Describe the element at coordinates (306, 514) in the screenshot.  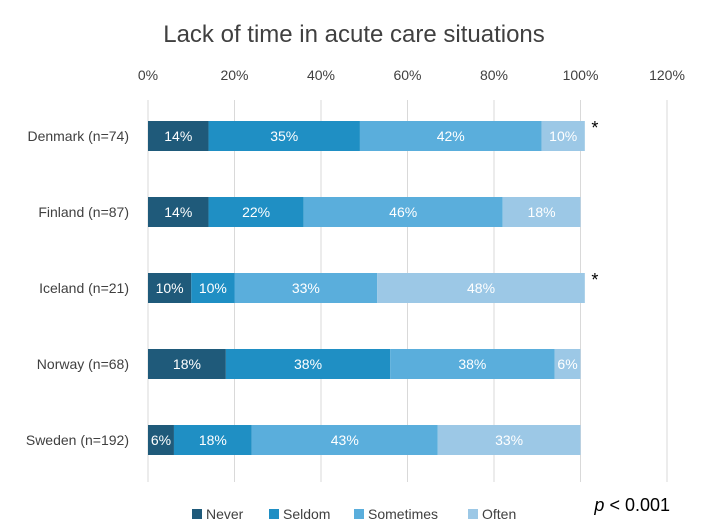
I see `legend-label: Seldom` at that location.